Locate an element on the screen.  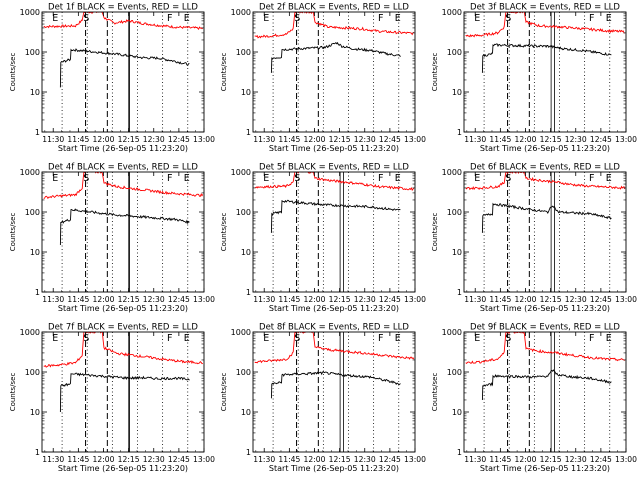
chart-title: Det 1f BLACK = Events, RED = LLD is located at coordinates (123, 8).